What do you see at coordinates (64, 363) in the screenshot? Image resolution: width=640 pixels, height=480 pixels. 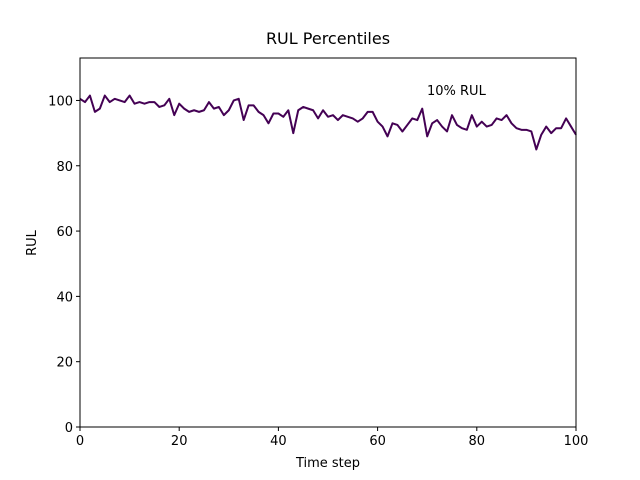 I see `y-tick-label: 20` at bounding box center [64, 363].